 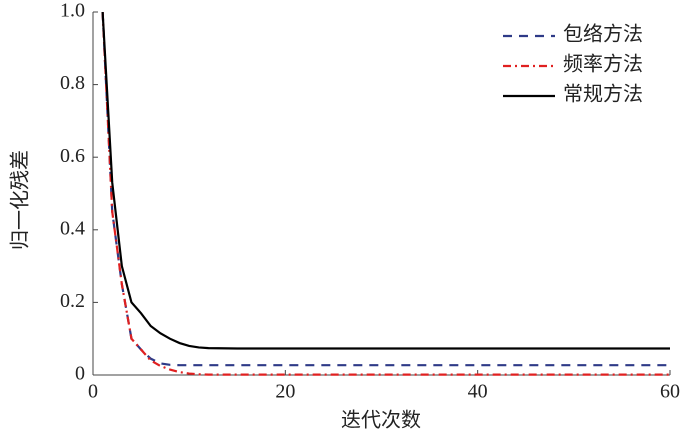 I want to click on y-tick-label: 0.2, so click(x=72, y=301).